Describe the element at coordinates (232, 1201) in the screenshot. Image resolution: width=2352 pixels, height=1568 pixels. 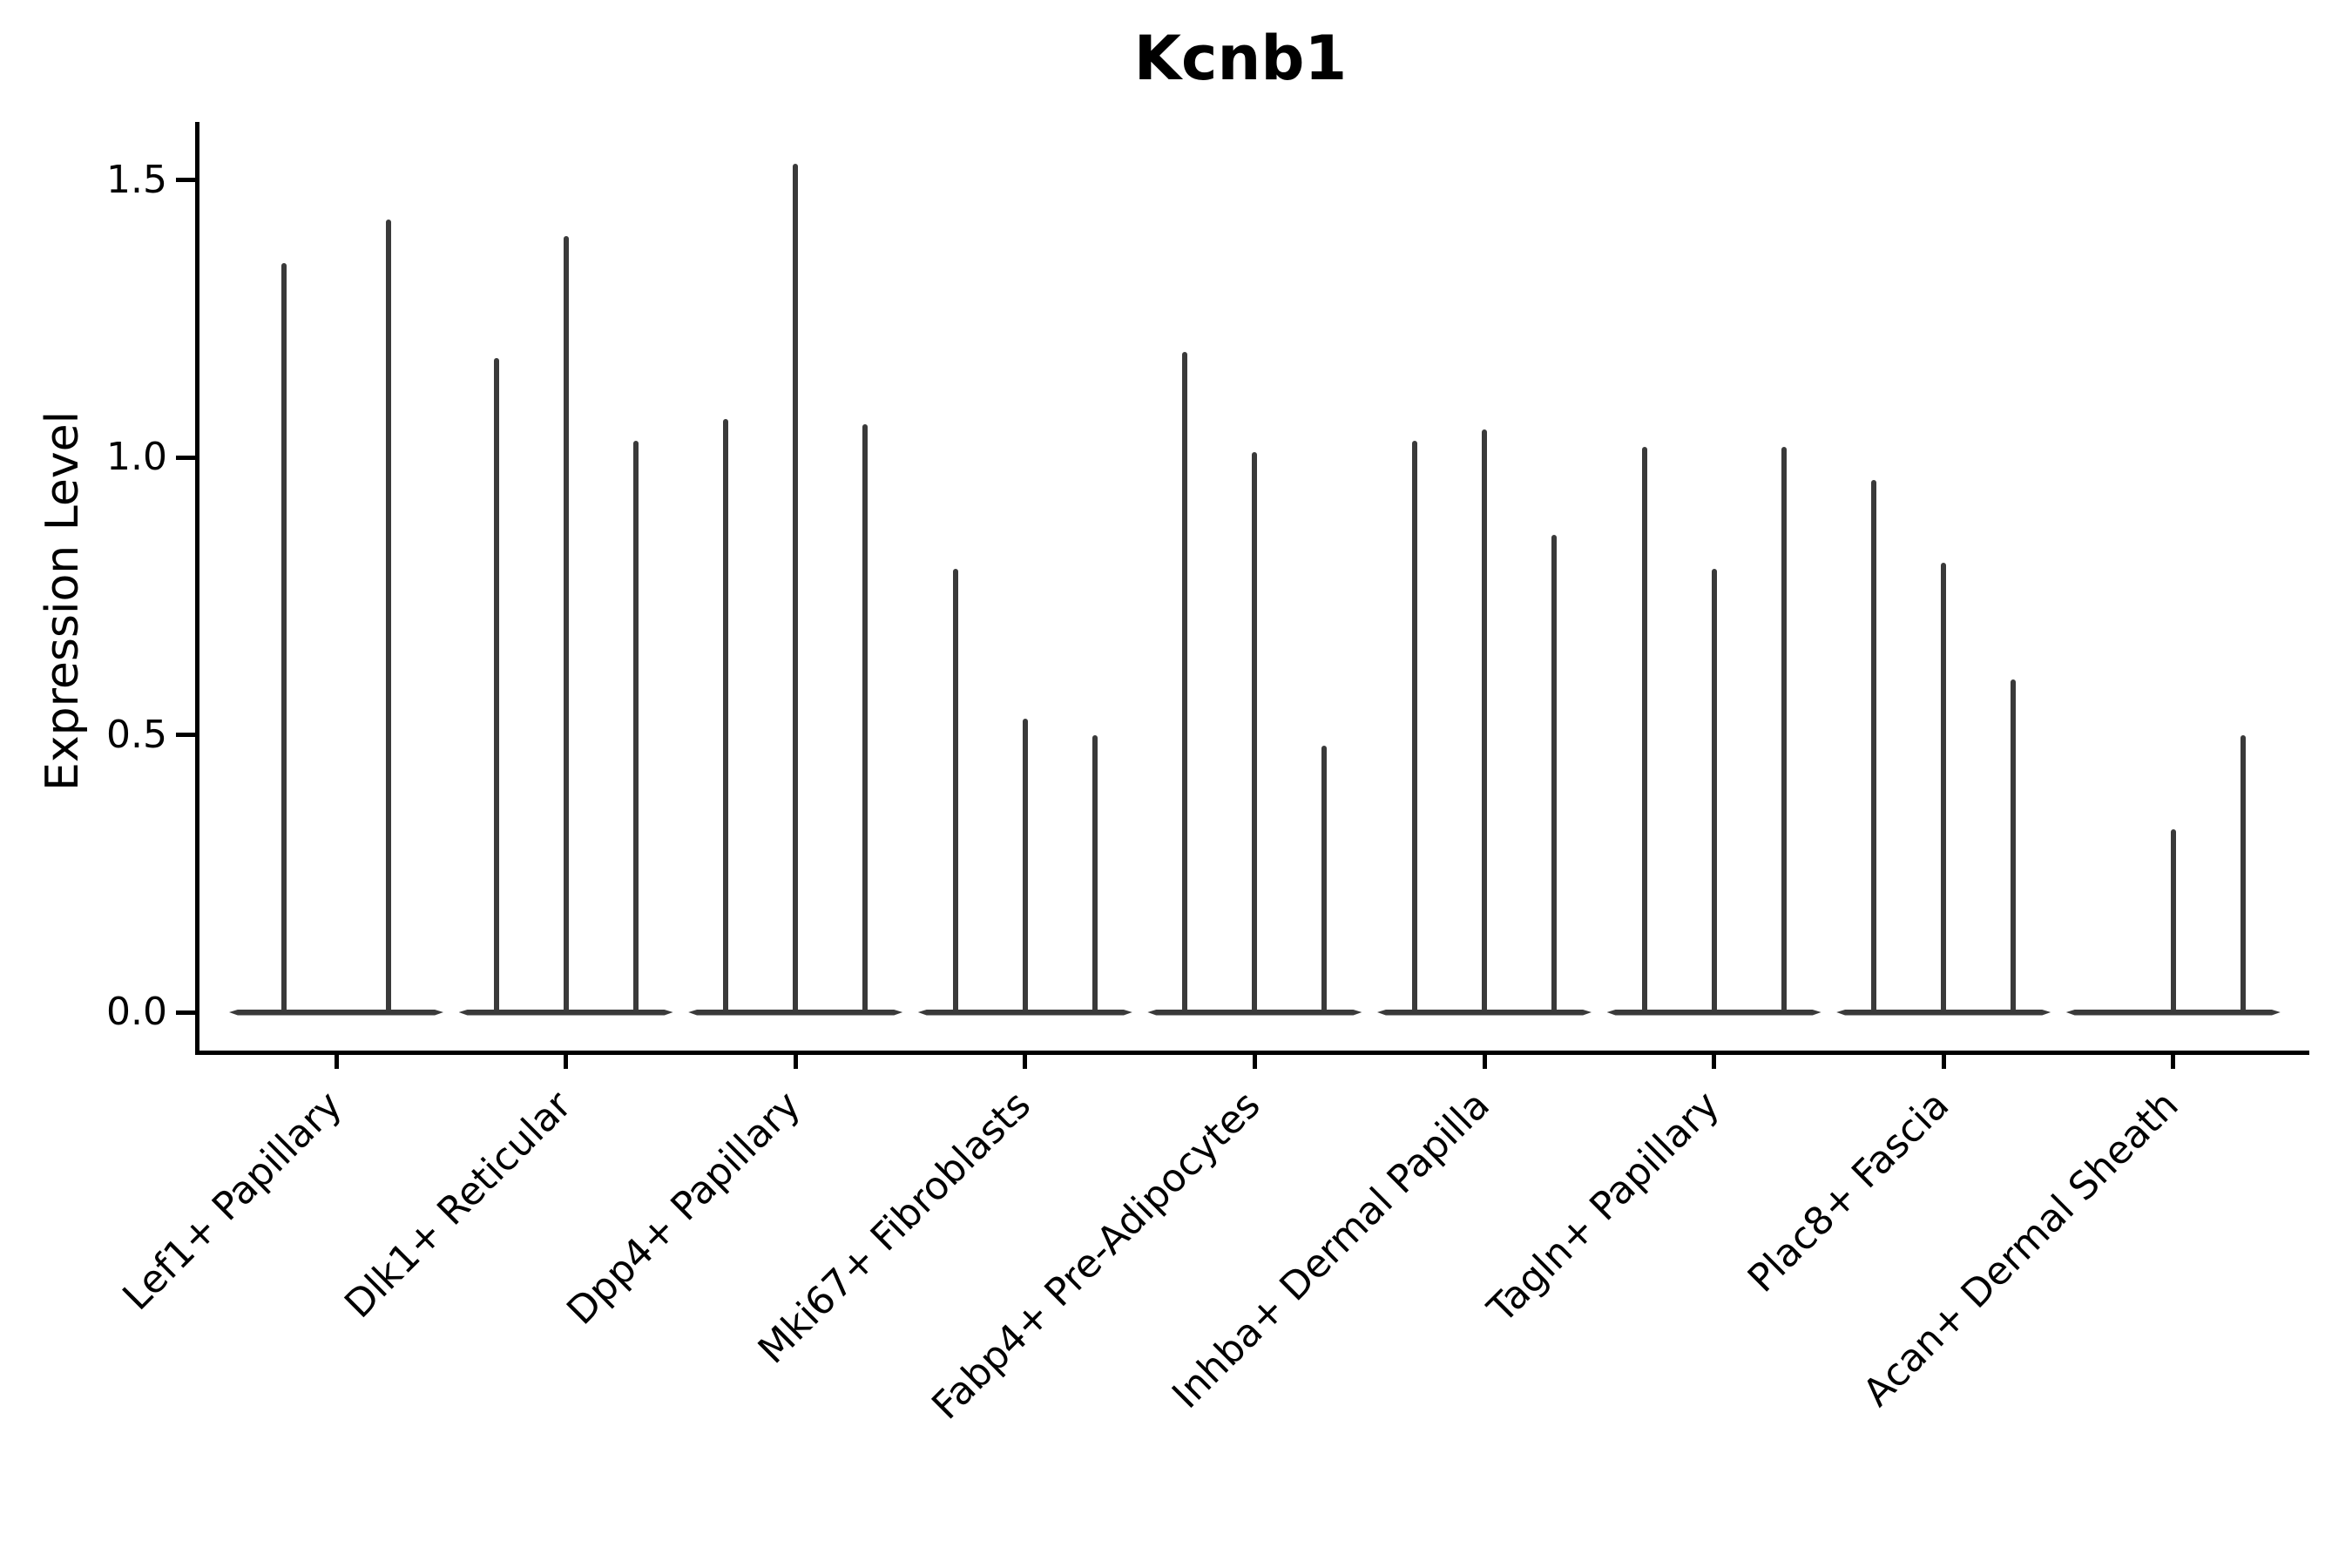
I see `x-category-label: Lef1+ Papillary` at that location.